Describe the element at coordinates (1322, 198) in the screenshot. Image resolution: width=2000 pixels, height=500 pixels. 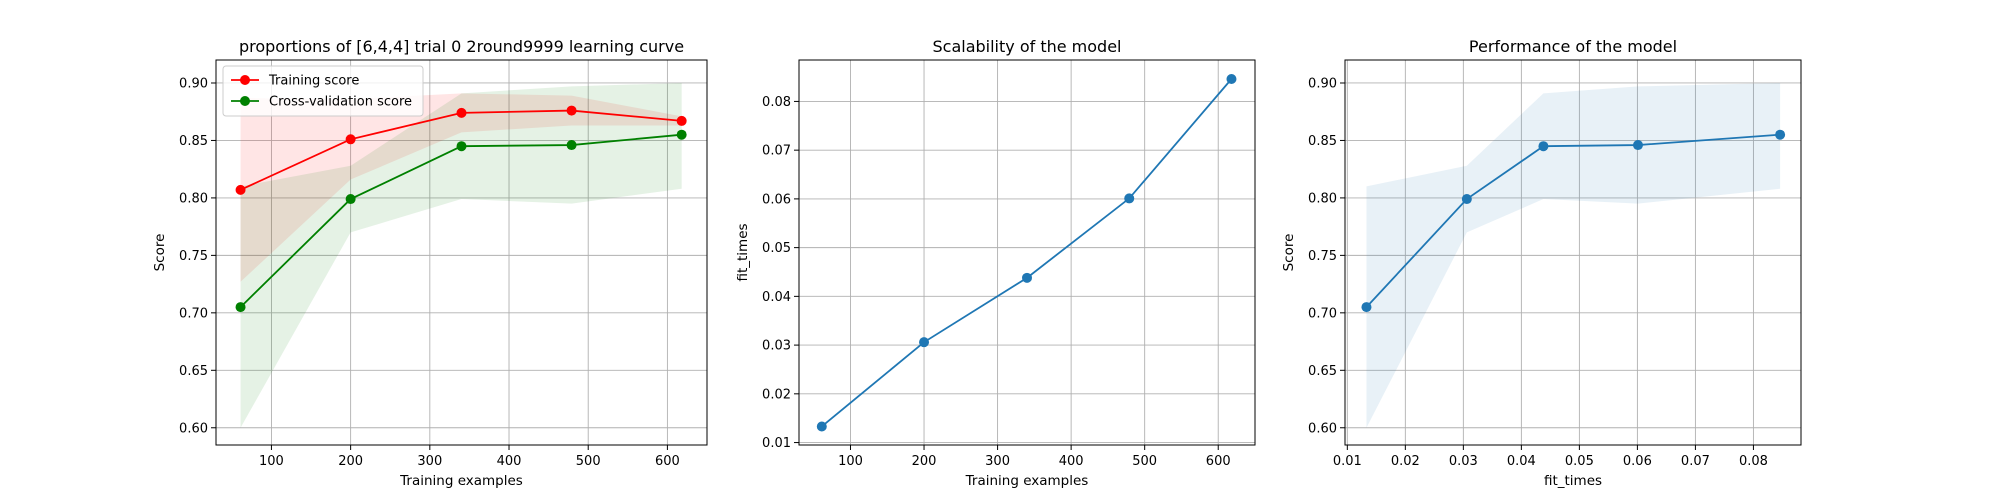
I see `performance-ytick-label: 0.80` at that location.